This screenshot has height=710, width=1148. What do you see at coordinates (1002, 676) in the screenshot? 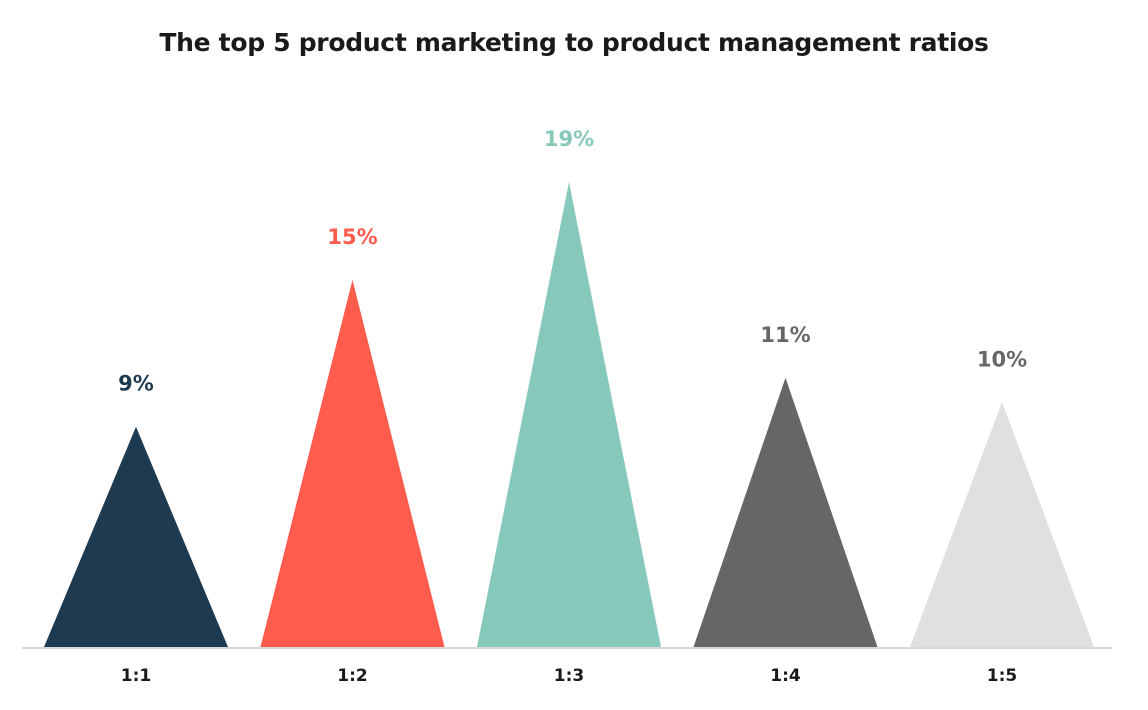
I see `x-tick-label: 1:5` at bounding box center [1002, 676].